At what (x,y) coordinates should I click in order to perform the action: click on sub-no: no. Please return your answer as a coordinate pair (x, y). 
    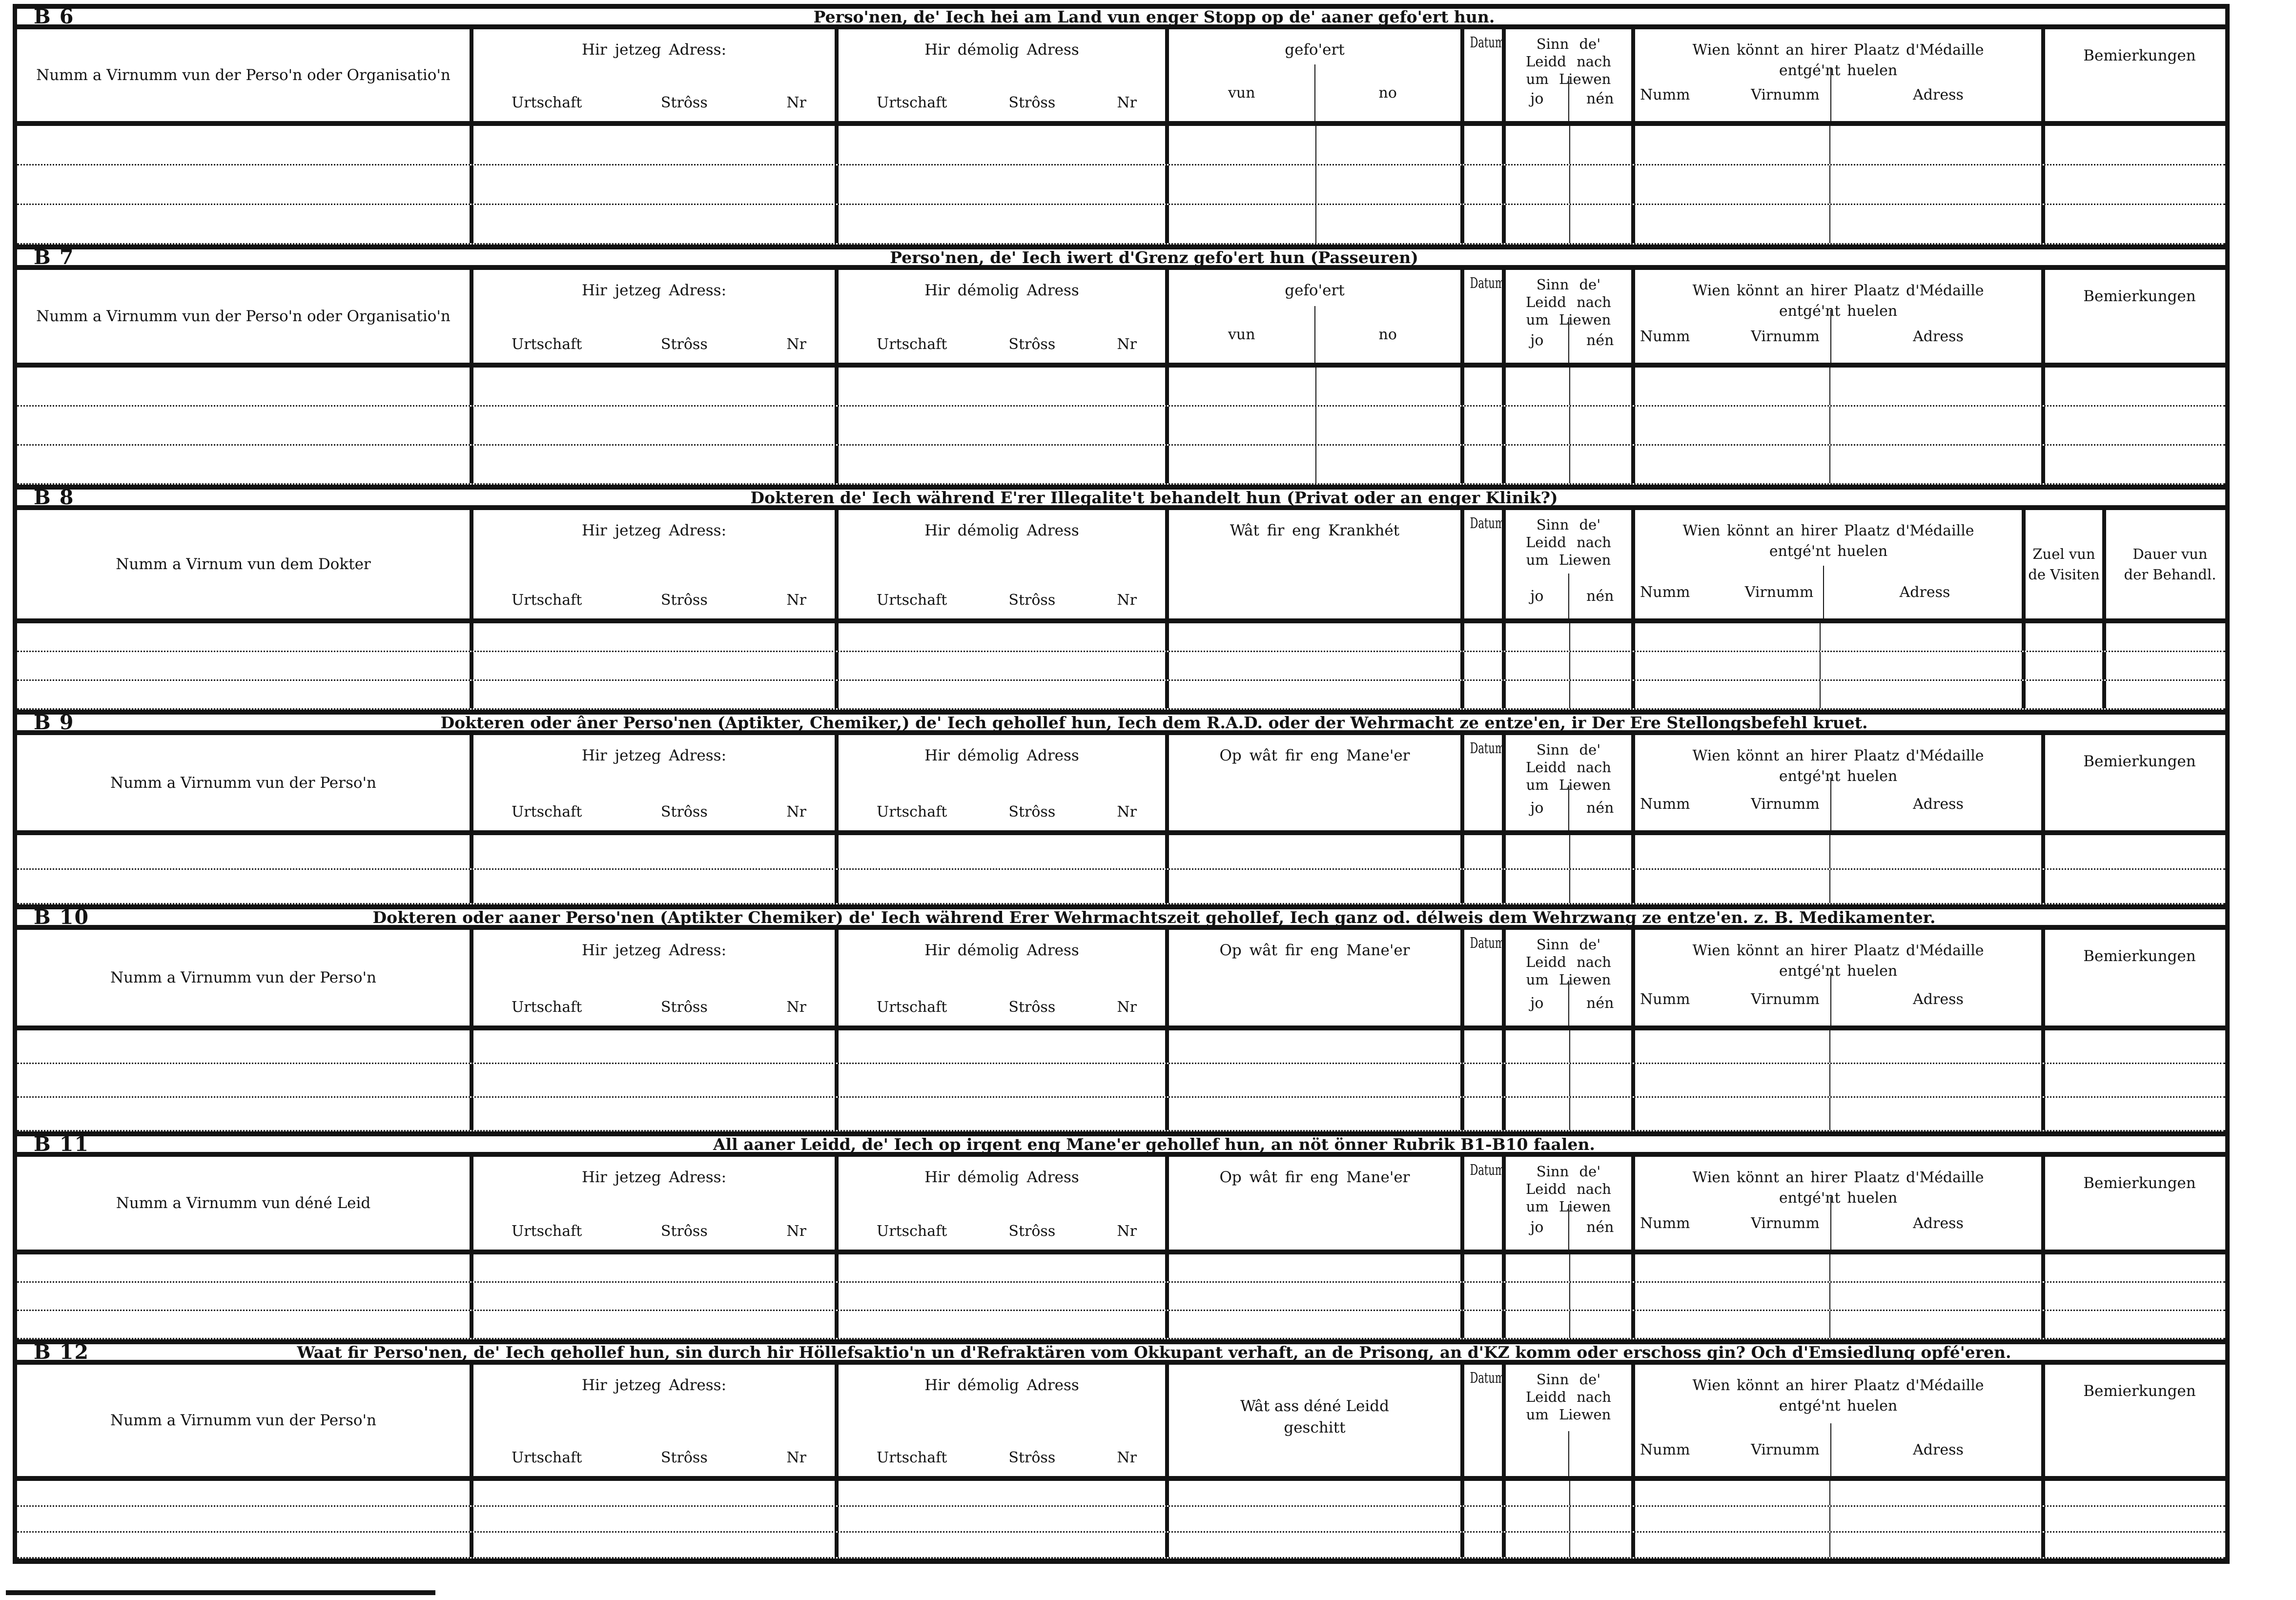
    Looking at the image, I should click on (1387, 92).